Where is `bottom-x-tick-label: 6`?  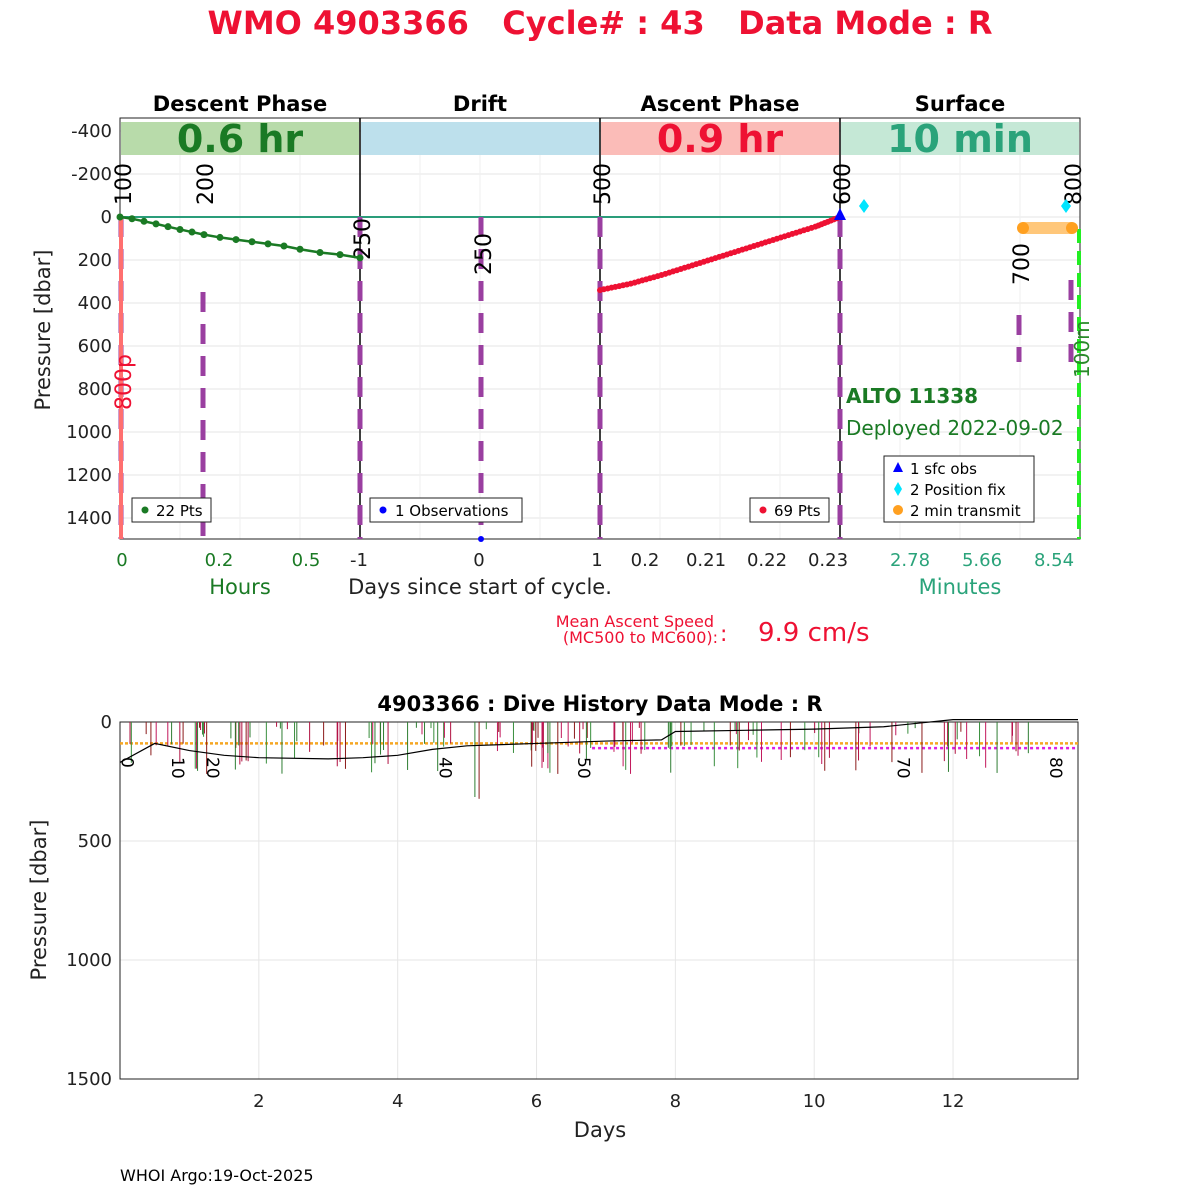 bottom-x-tick-label: 6 is located at coordinates (536, 1101).